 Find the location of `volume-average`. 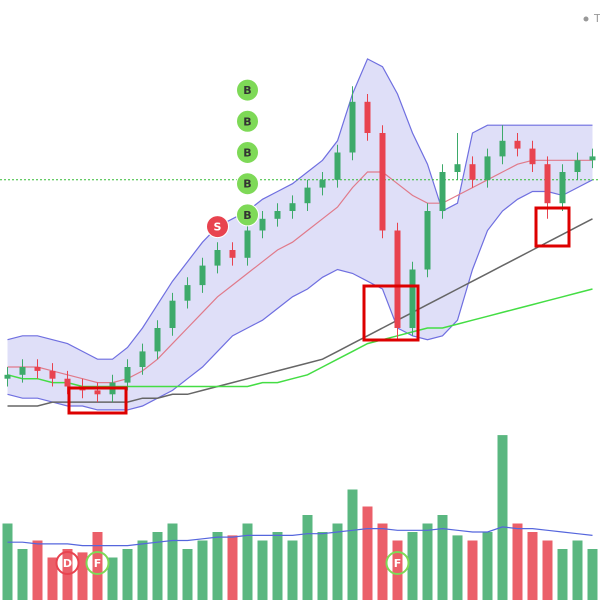

volume-average is located at coordinates (300, 536).